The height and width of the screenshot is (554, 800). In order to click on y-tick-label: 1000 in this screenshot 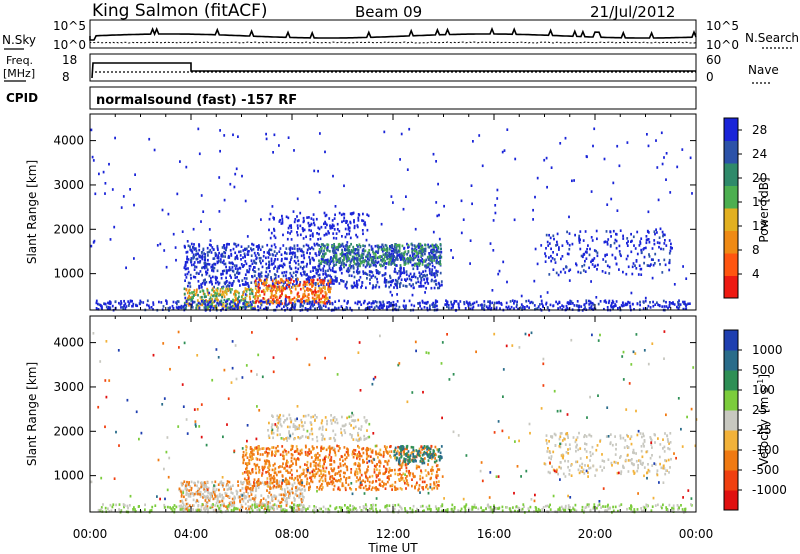, I will do `click(68, 274)`.